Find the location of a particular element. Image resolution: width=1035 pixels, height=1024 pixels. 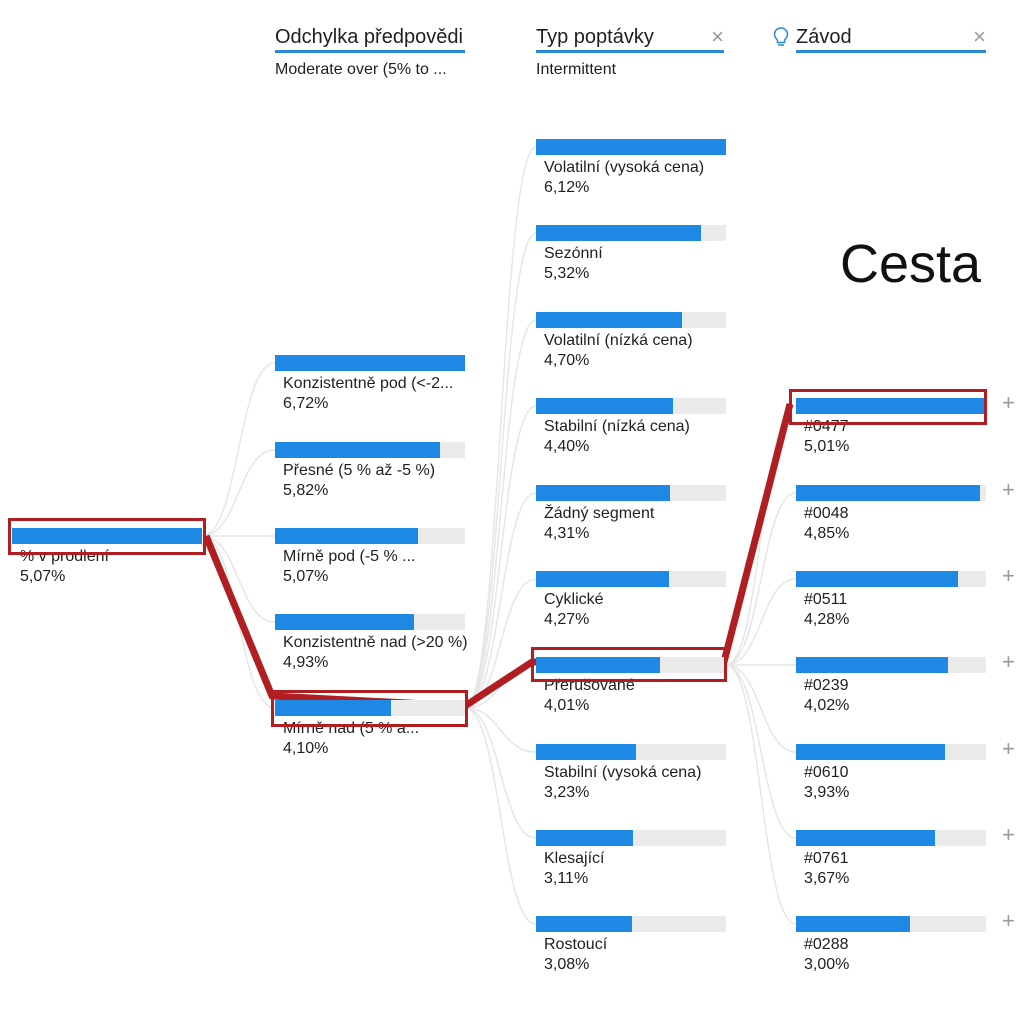

tree-node: Mírně pod (-5 % ... 5,07% is located at coordinates (370, 557).